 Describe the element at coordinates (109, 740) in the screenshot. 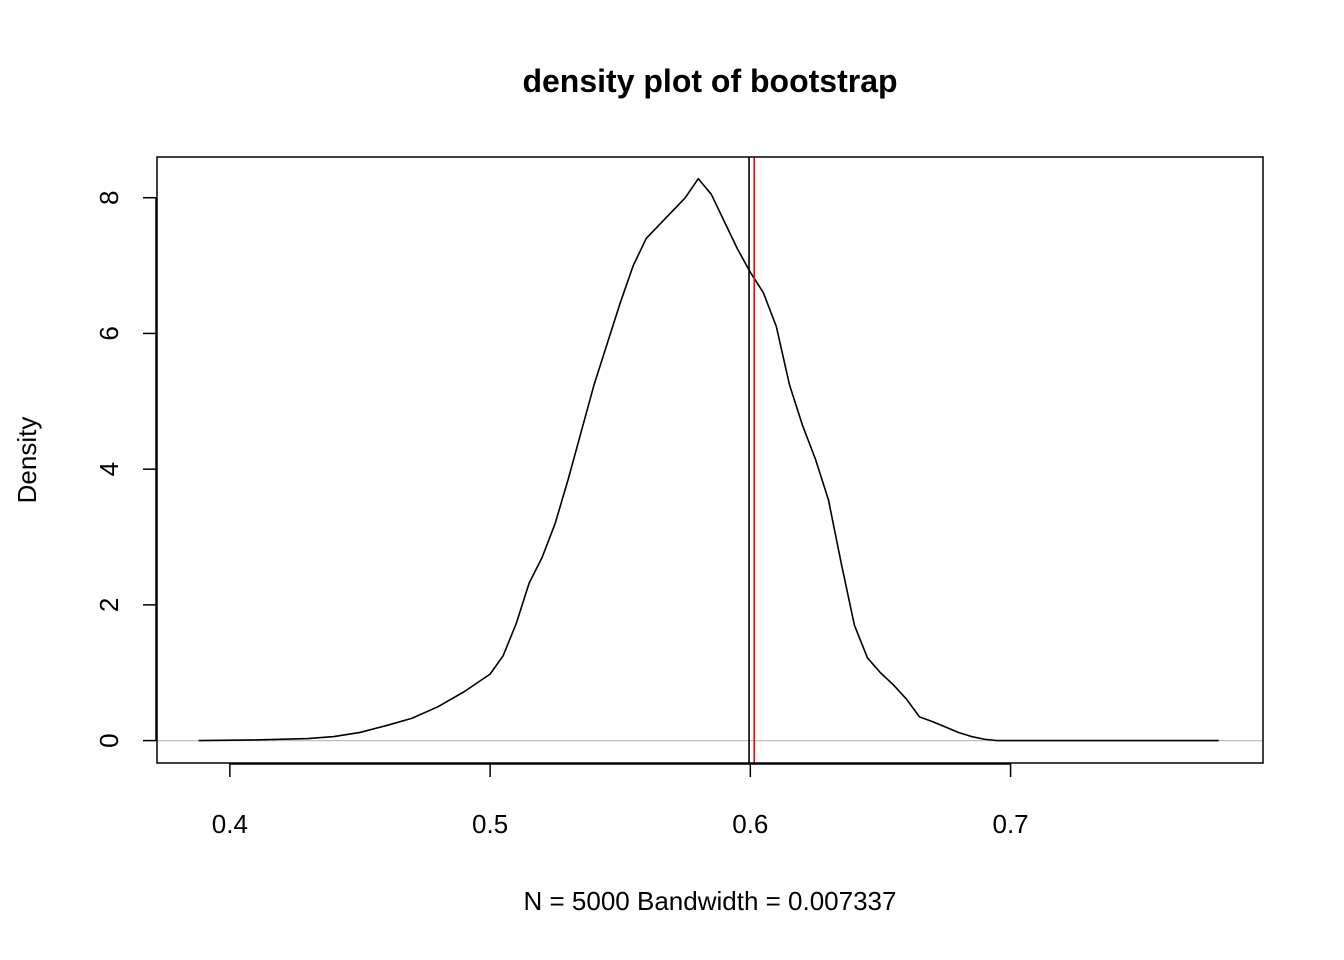

I see `y-tick-label: 0` at that location.